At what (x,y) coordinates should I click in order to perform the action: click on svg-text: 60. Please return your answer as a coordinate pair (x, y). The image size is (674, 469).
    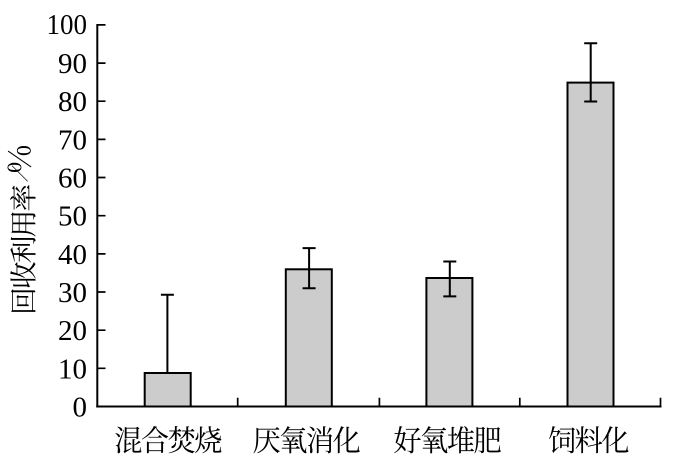
    Looking at the image, I should click on (72, 179).